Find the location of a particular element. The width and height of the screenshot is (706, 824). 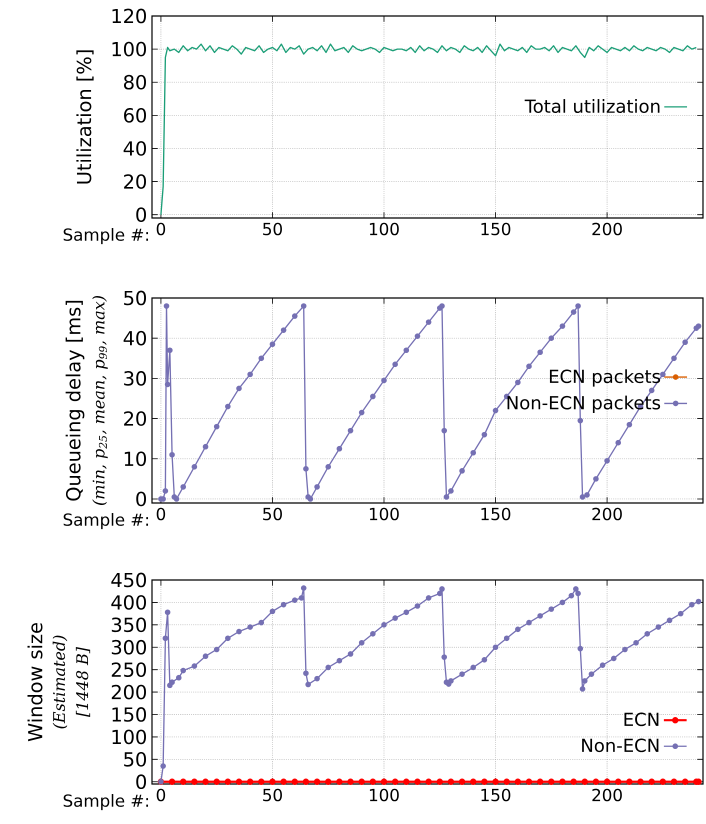

y-tick-label: 250 is located at coordinates (129, 669).